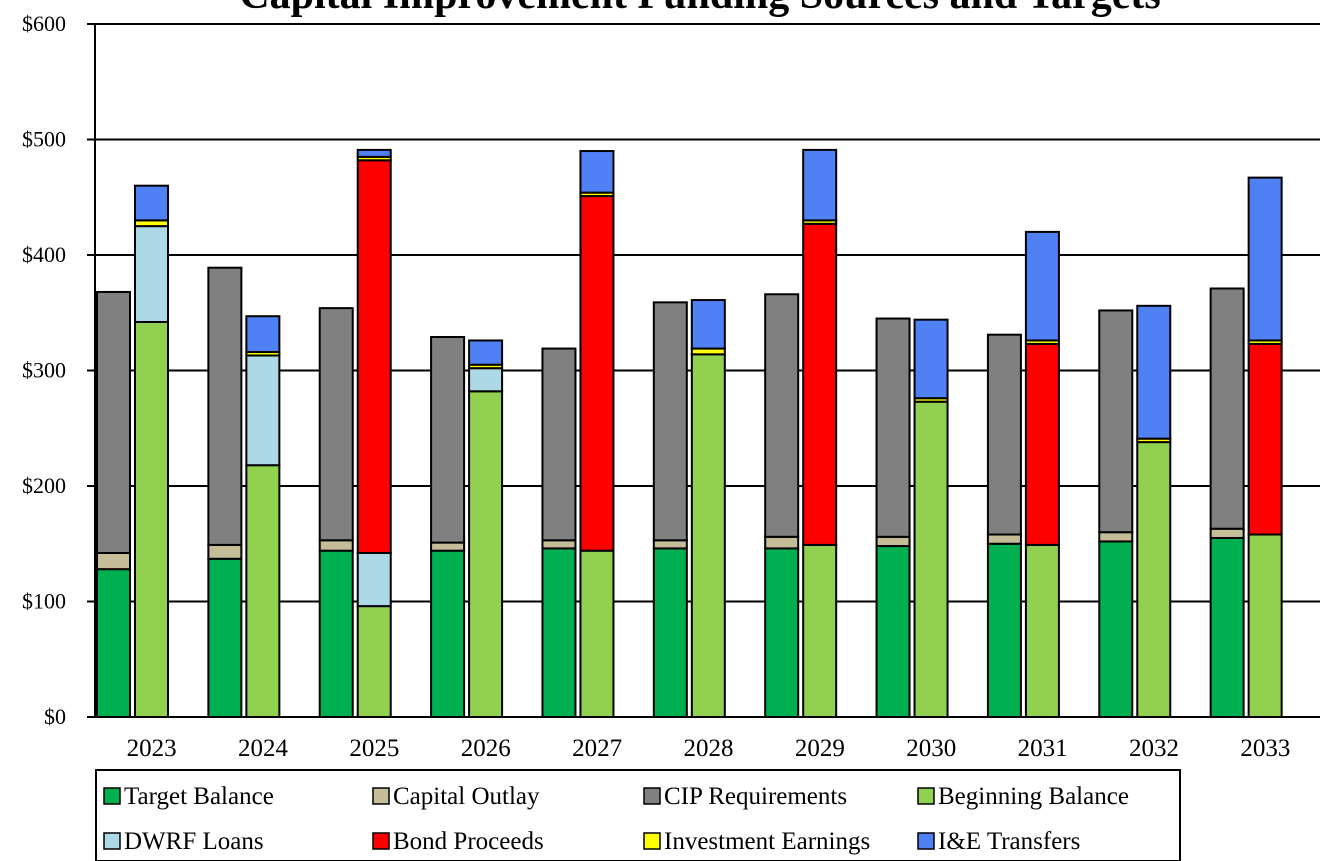 This screenshot has width=1320, height=861. I want to click on legend-label: CIP Requirements, so click(755, 796).